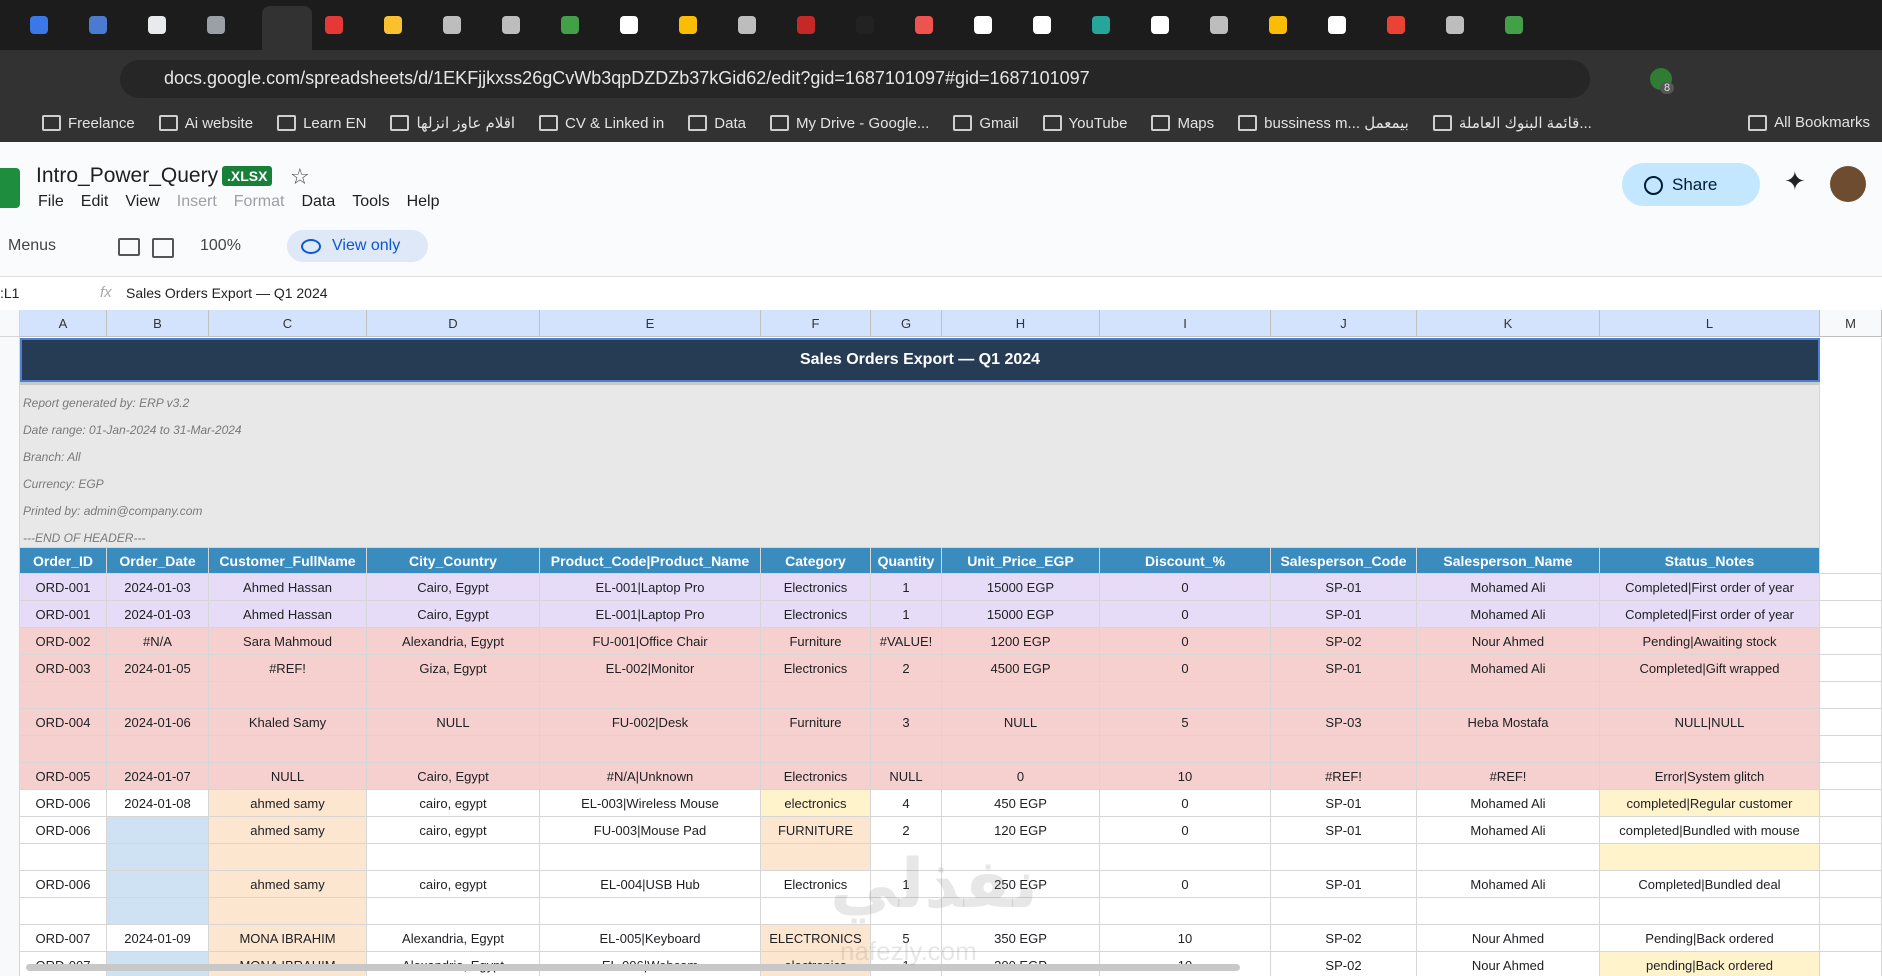 Image resolution: width=1882 pixels, height=976 pixels. What do you see at coordinates (300, 176) in the screenshot?
I see `star-icon: ☆` at bounding box center [300, 176].